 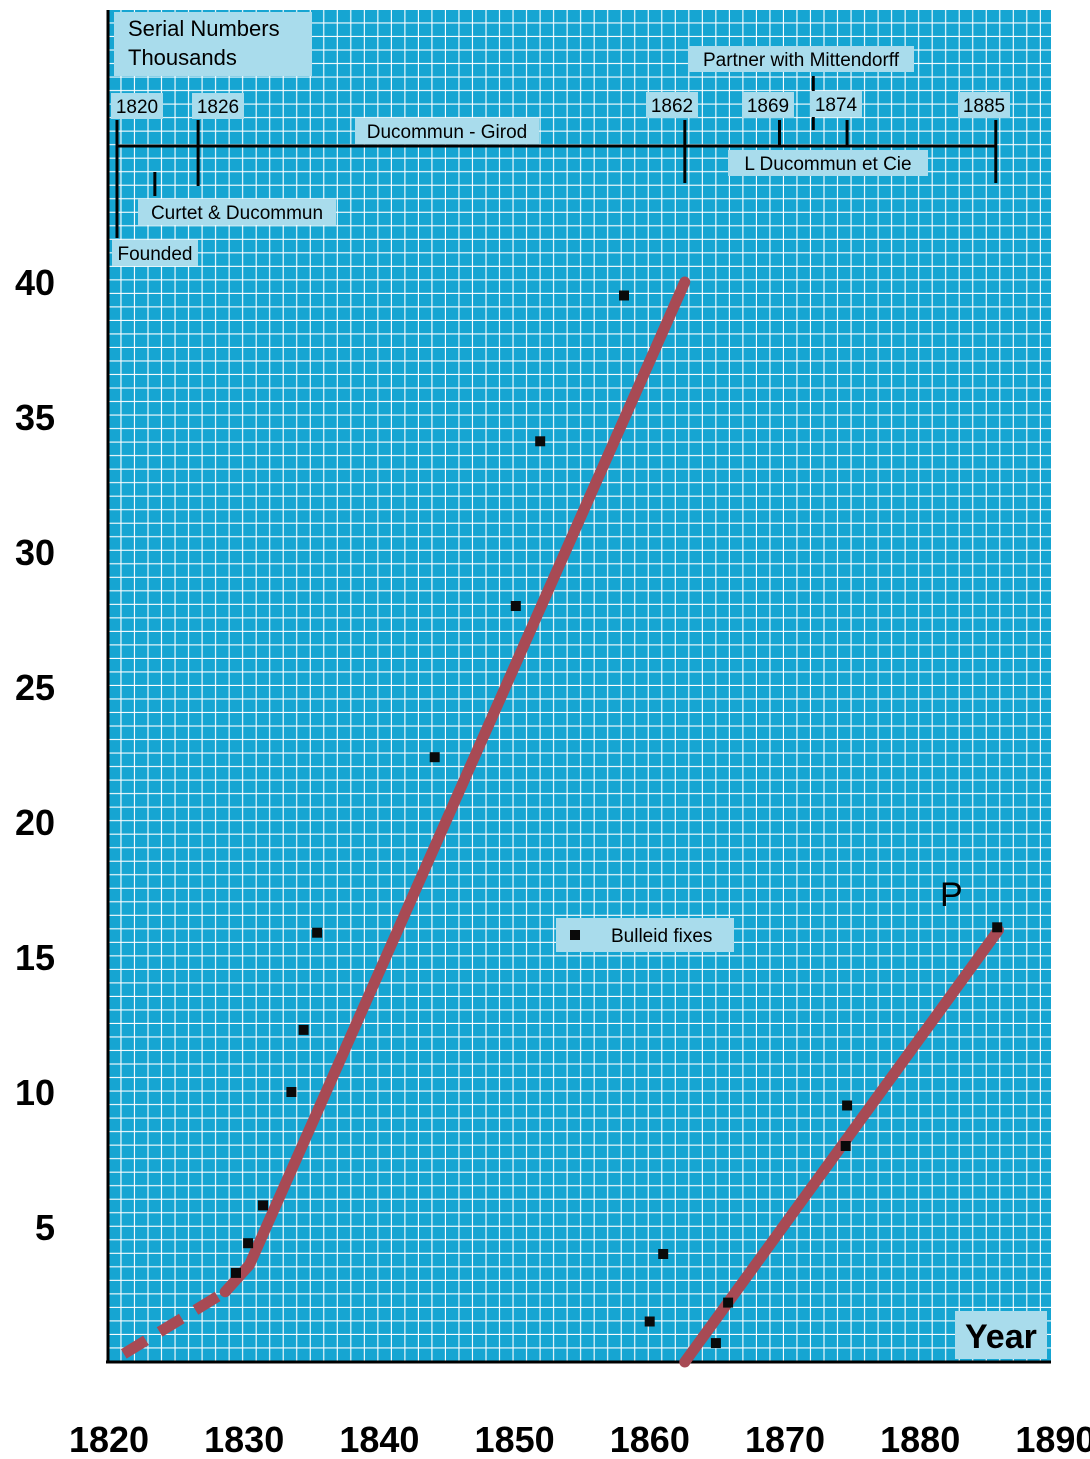 I want to click on period-ducommun-girod-bg, so click(x=447, y=131).